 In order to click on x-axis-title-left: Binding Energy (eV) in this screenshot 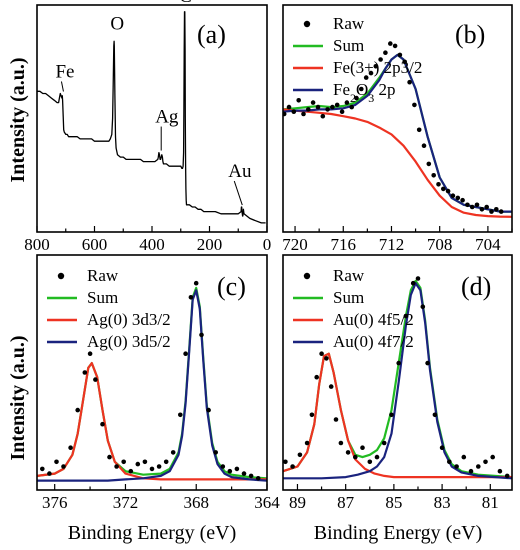, I will do `click(152, 533)`.